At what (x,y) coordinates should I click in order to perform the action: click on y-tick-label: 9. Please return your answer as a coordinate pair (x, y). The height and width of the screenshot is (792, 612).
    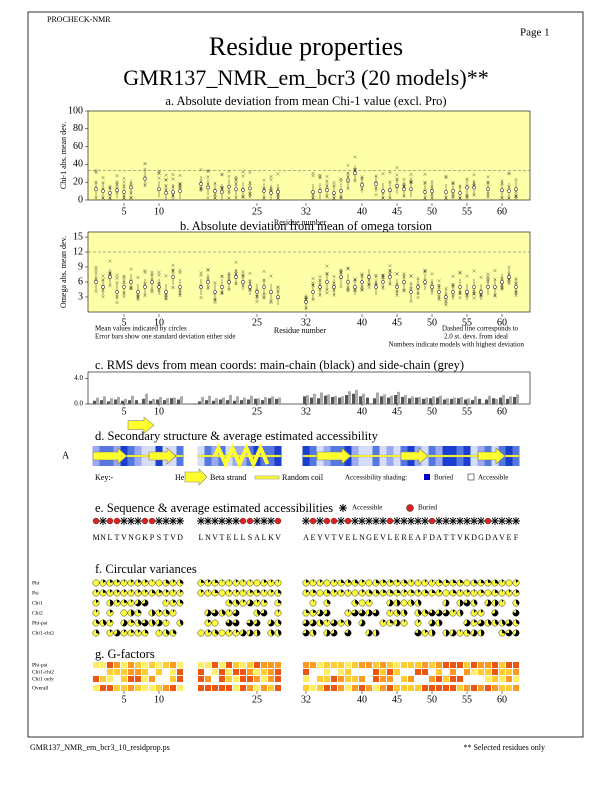
    Looking at the image, I should click on (80, 266).